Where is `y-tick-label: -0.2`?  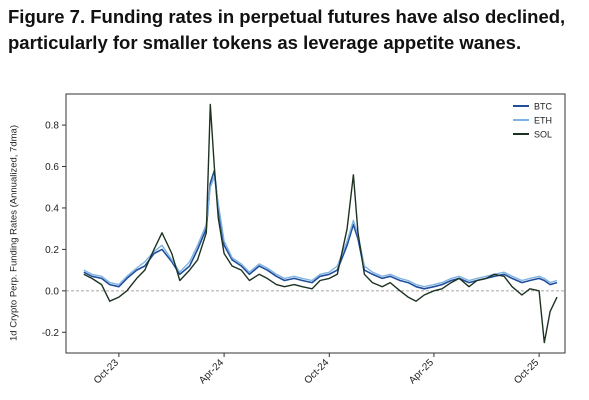 y-tick-label: -0.2 is located at coordinates (51, 333).